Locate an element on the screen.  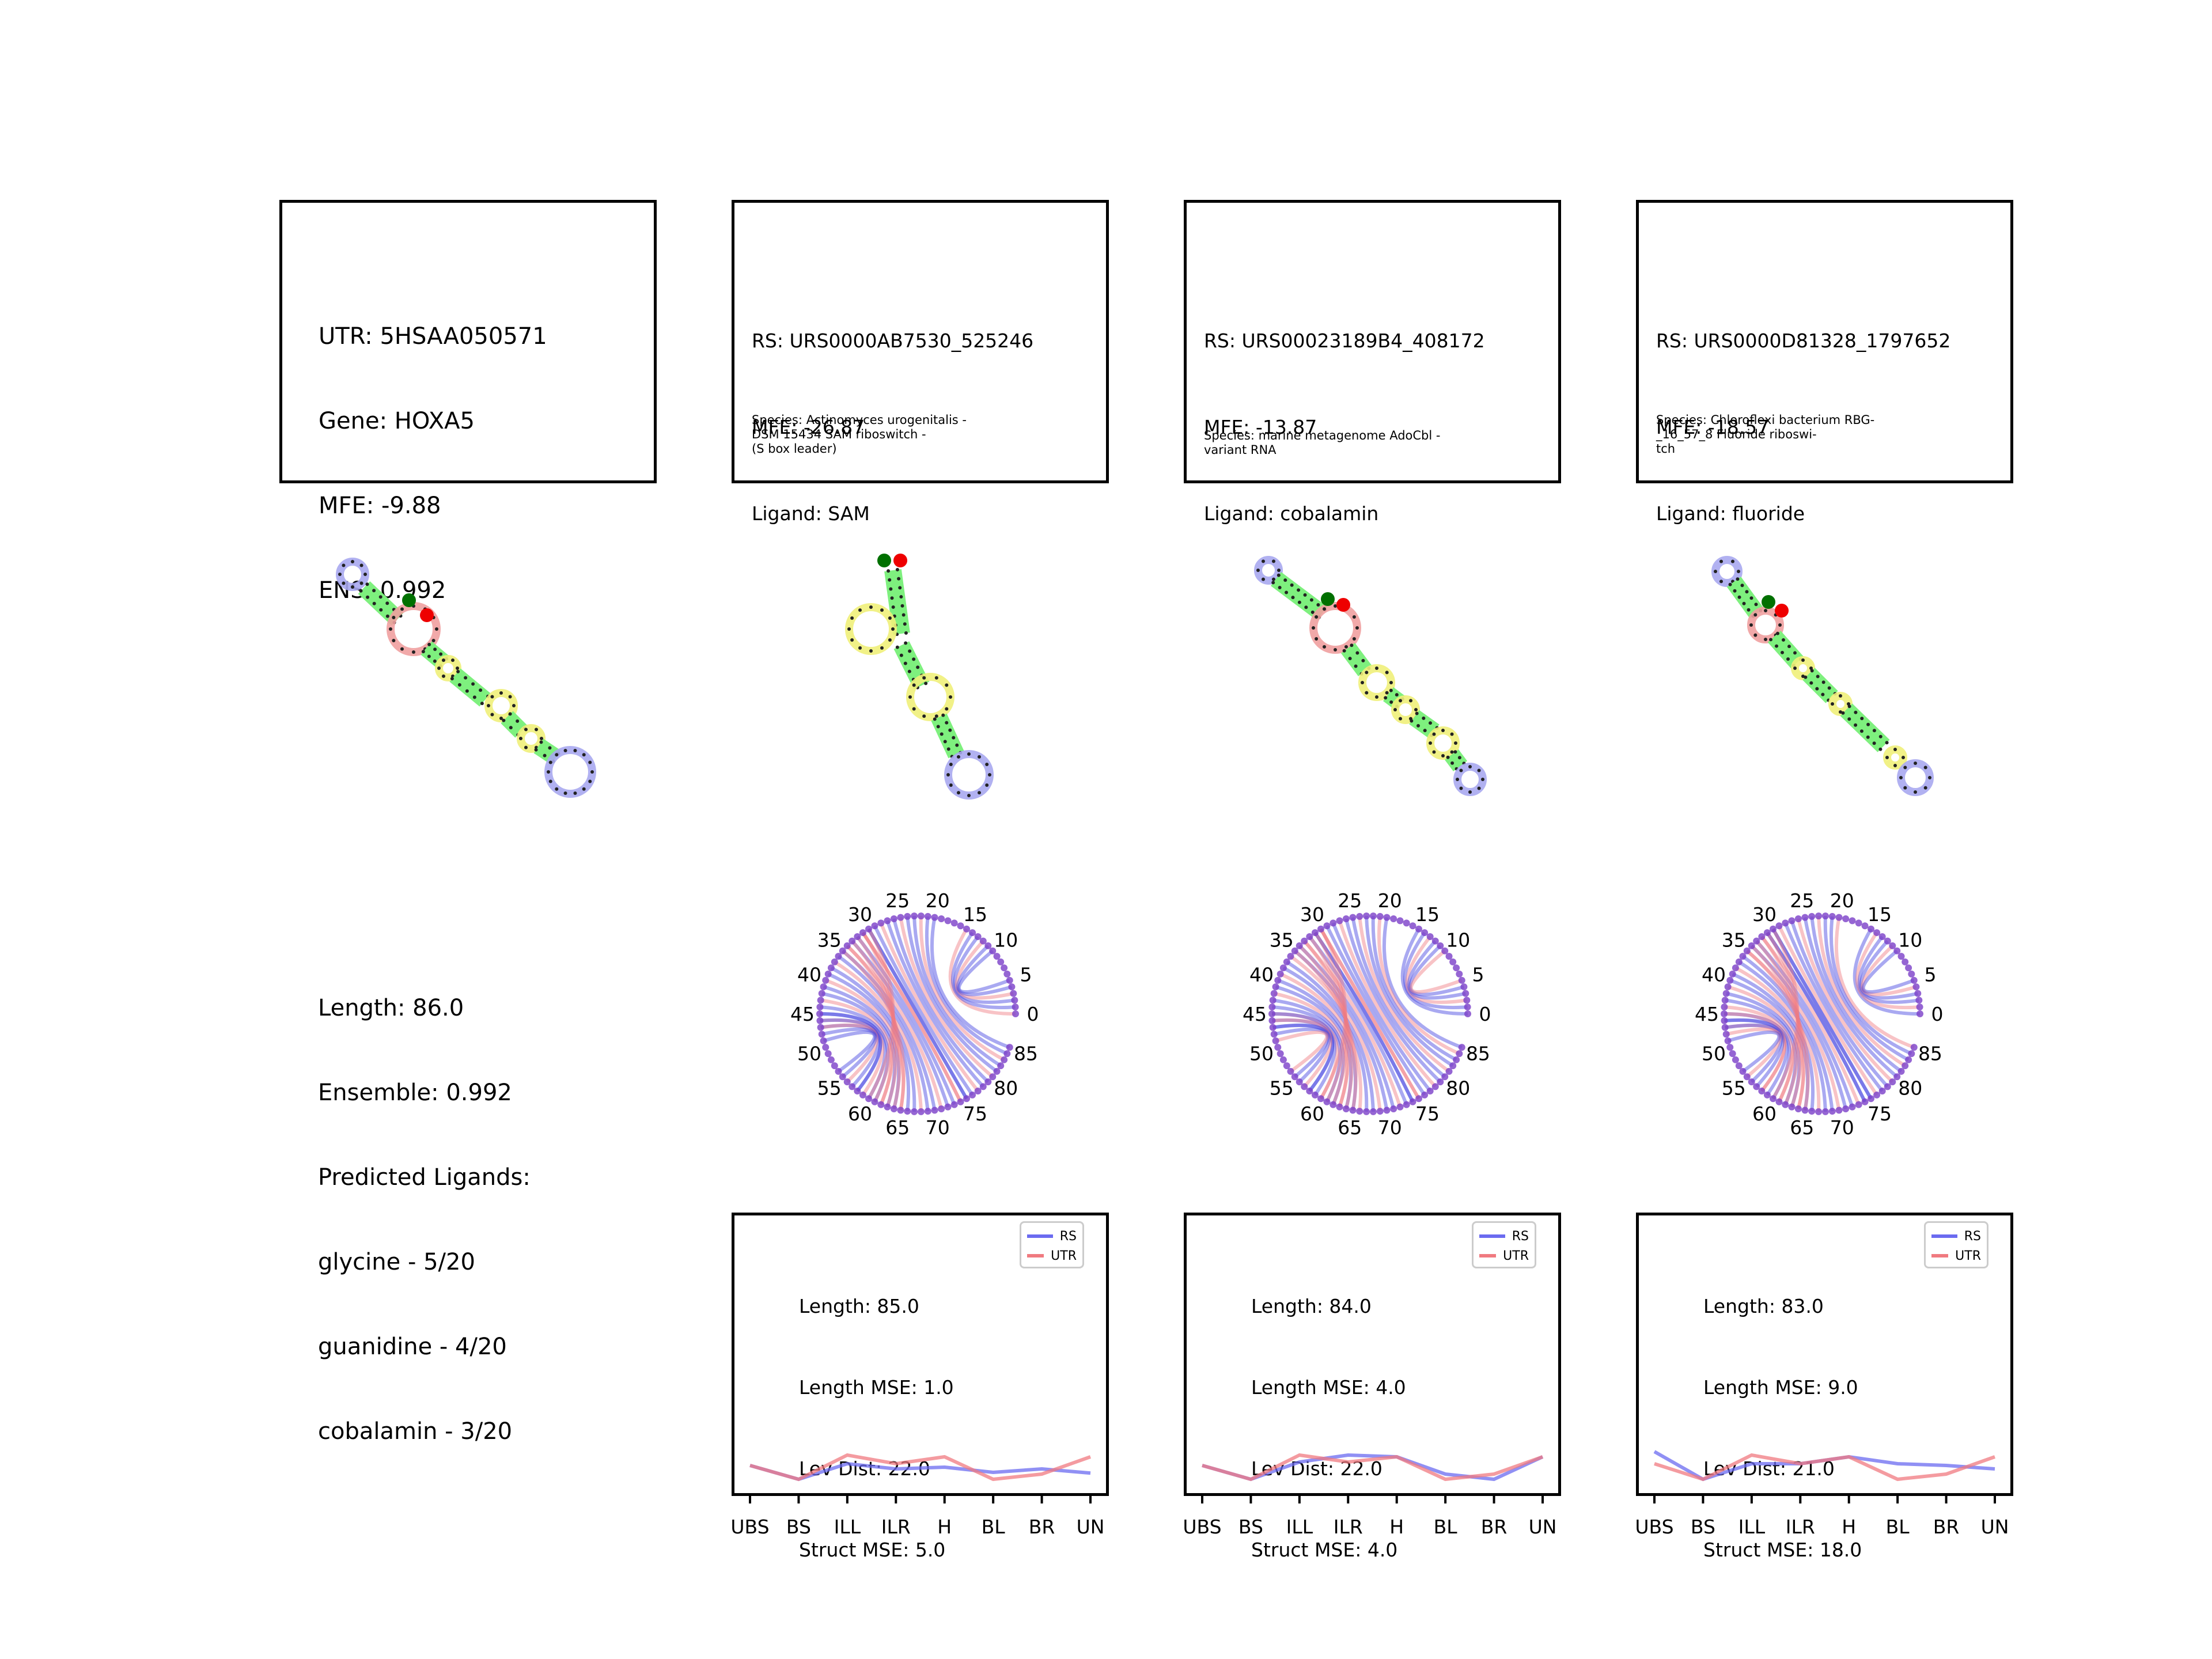
end-marker is located at coordinates (1343, 605).